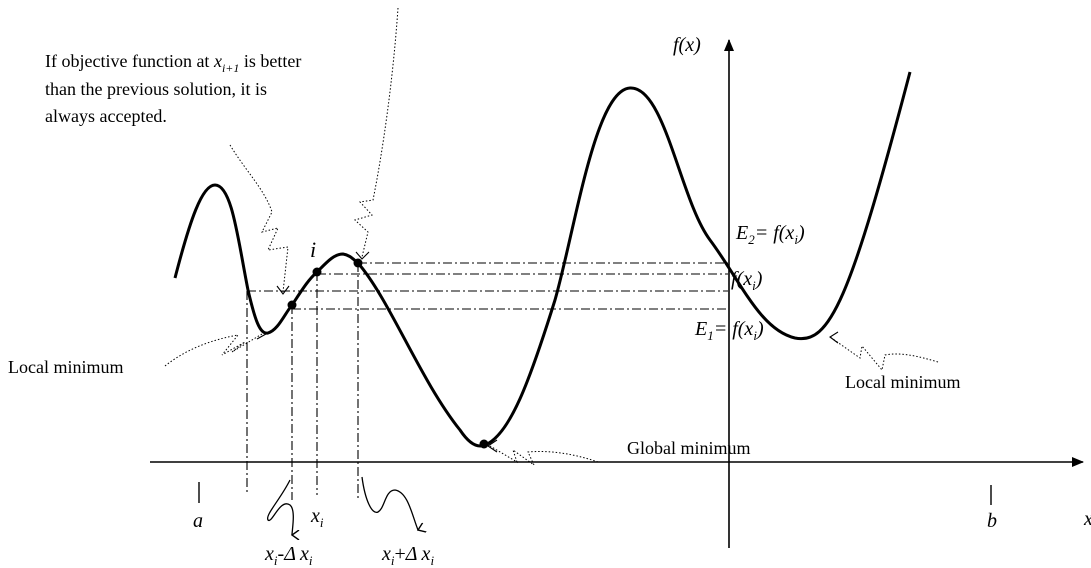 Image resolution: width=1091 pixels, height=568 pixels. Describe the element at coordinates (358, 263) in the screenshot. I see `point-xi-plus` at that location.